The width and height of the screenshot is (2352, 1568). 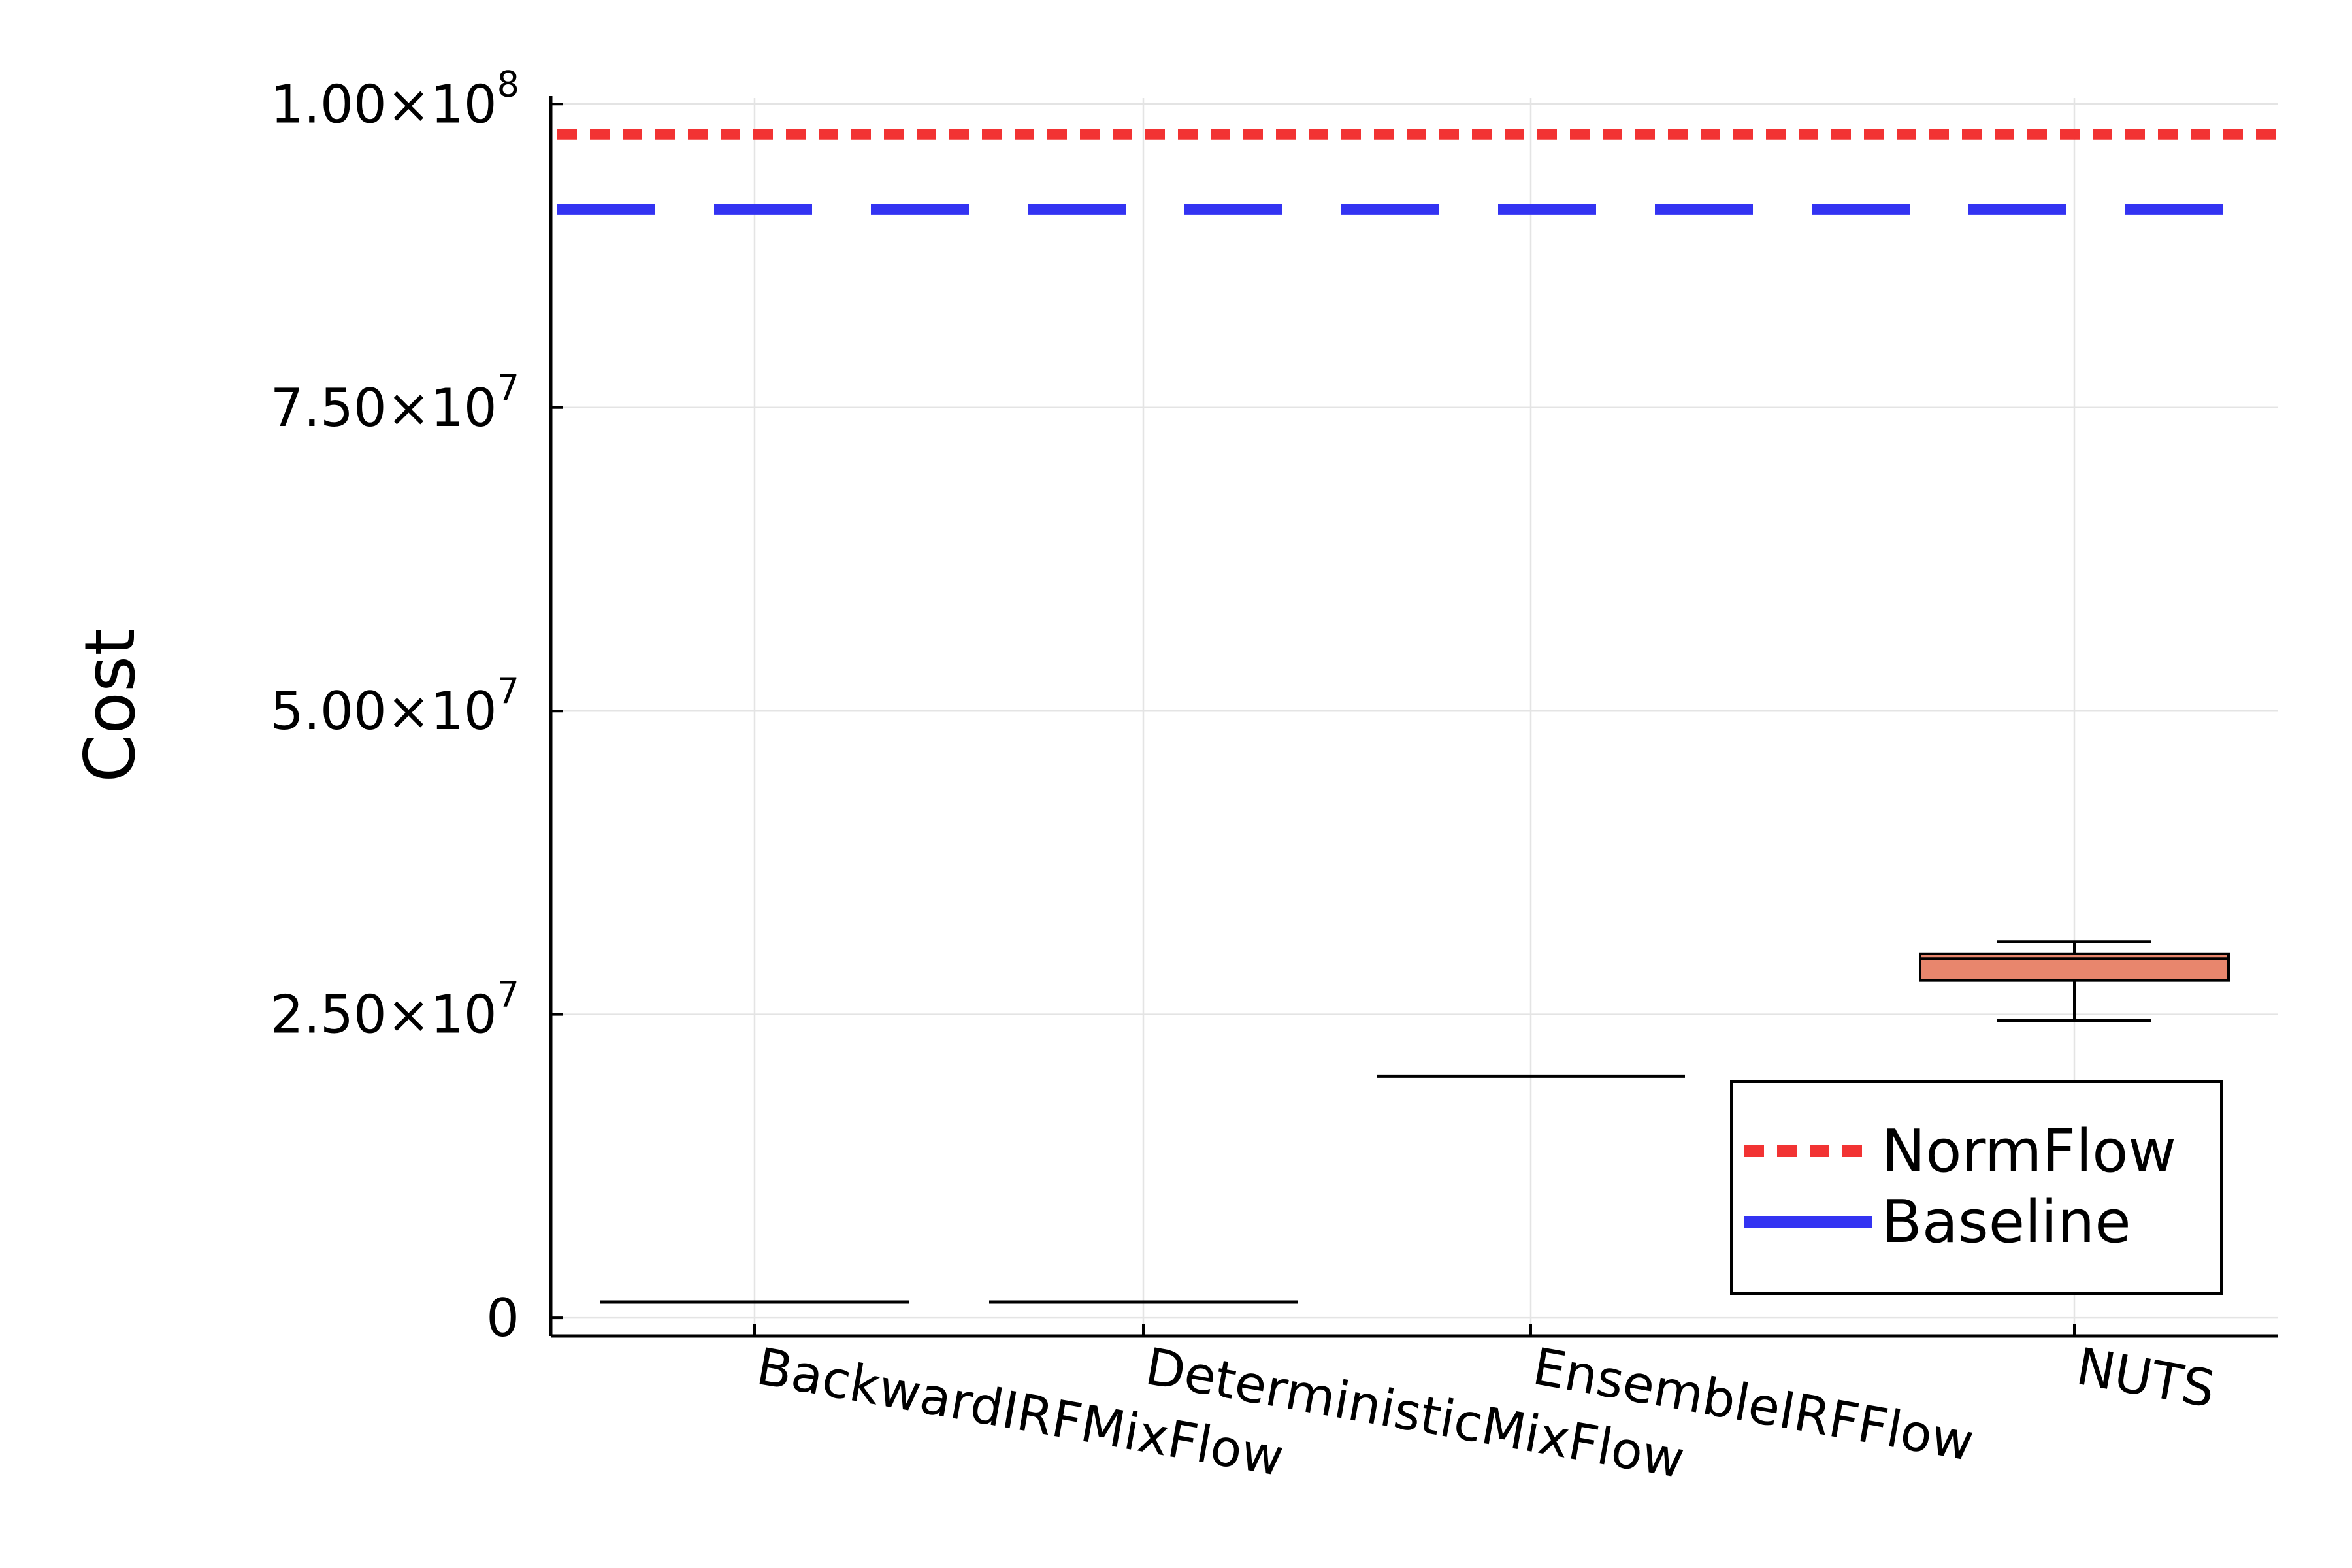 I want to click on y-axis-title: Cost, so click(x=110, y=706).